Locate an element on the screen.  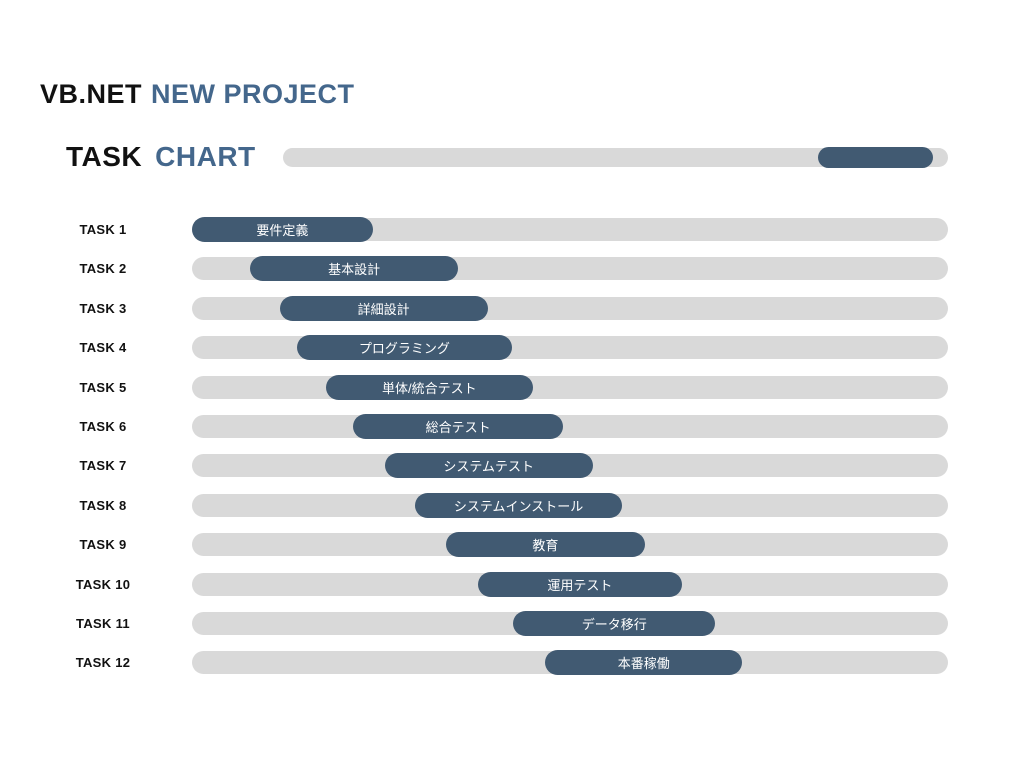
task-bar: データ移行 is located at coordinates (614, 623).